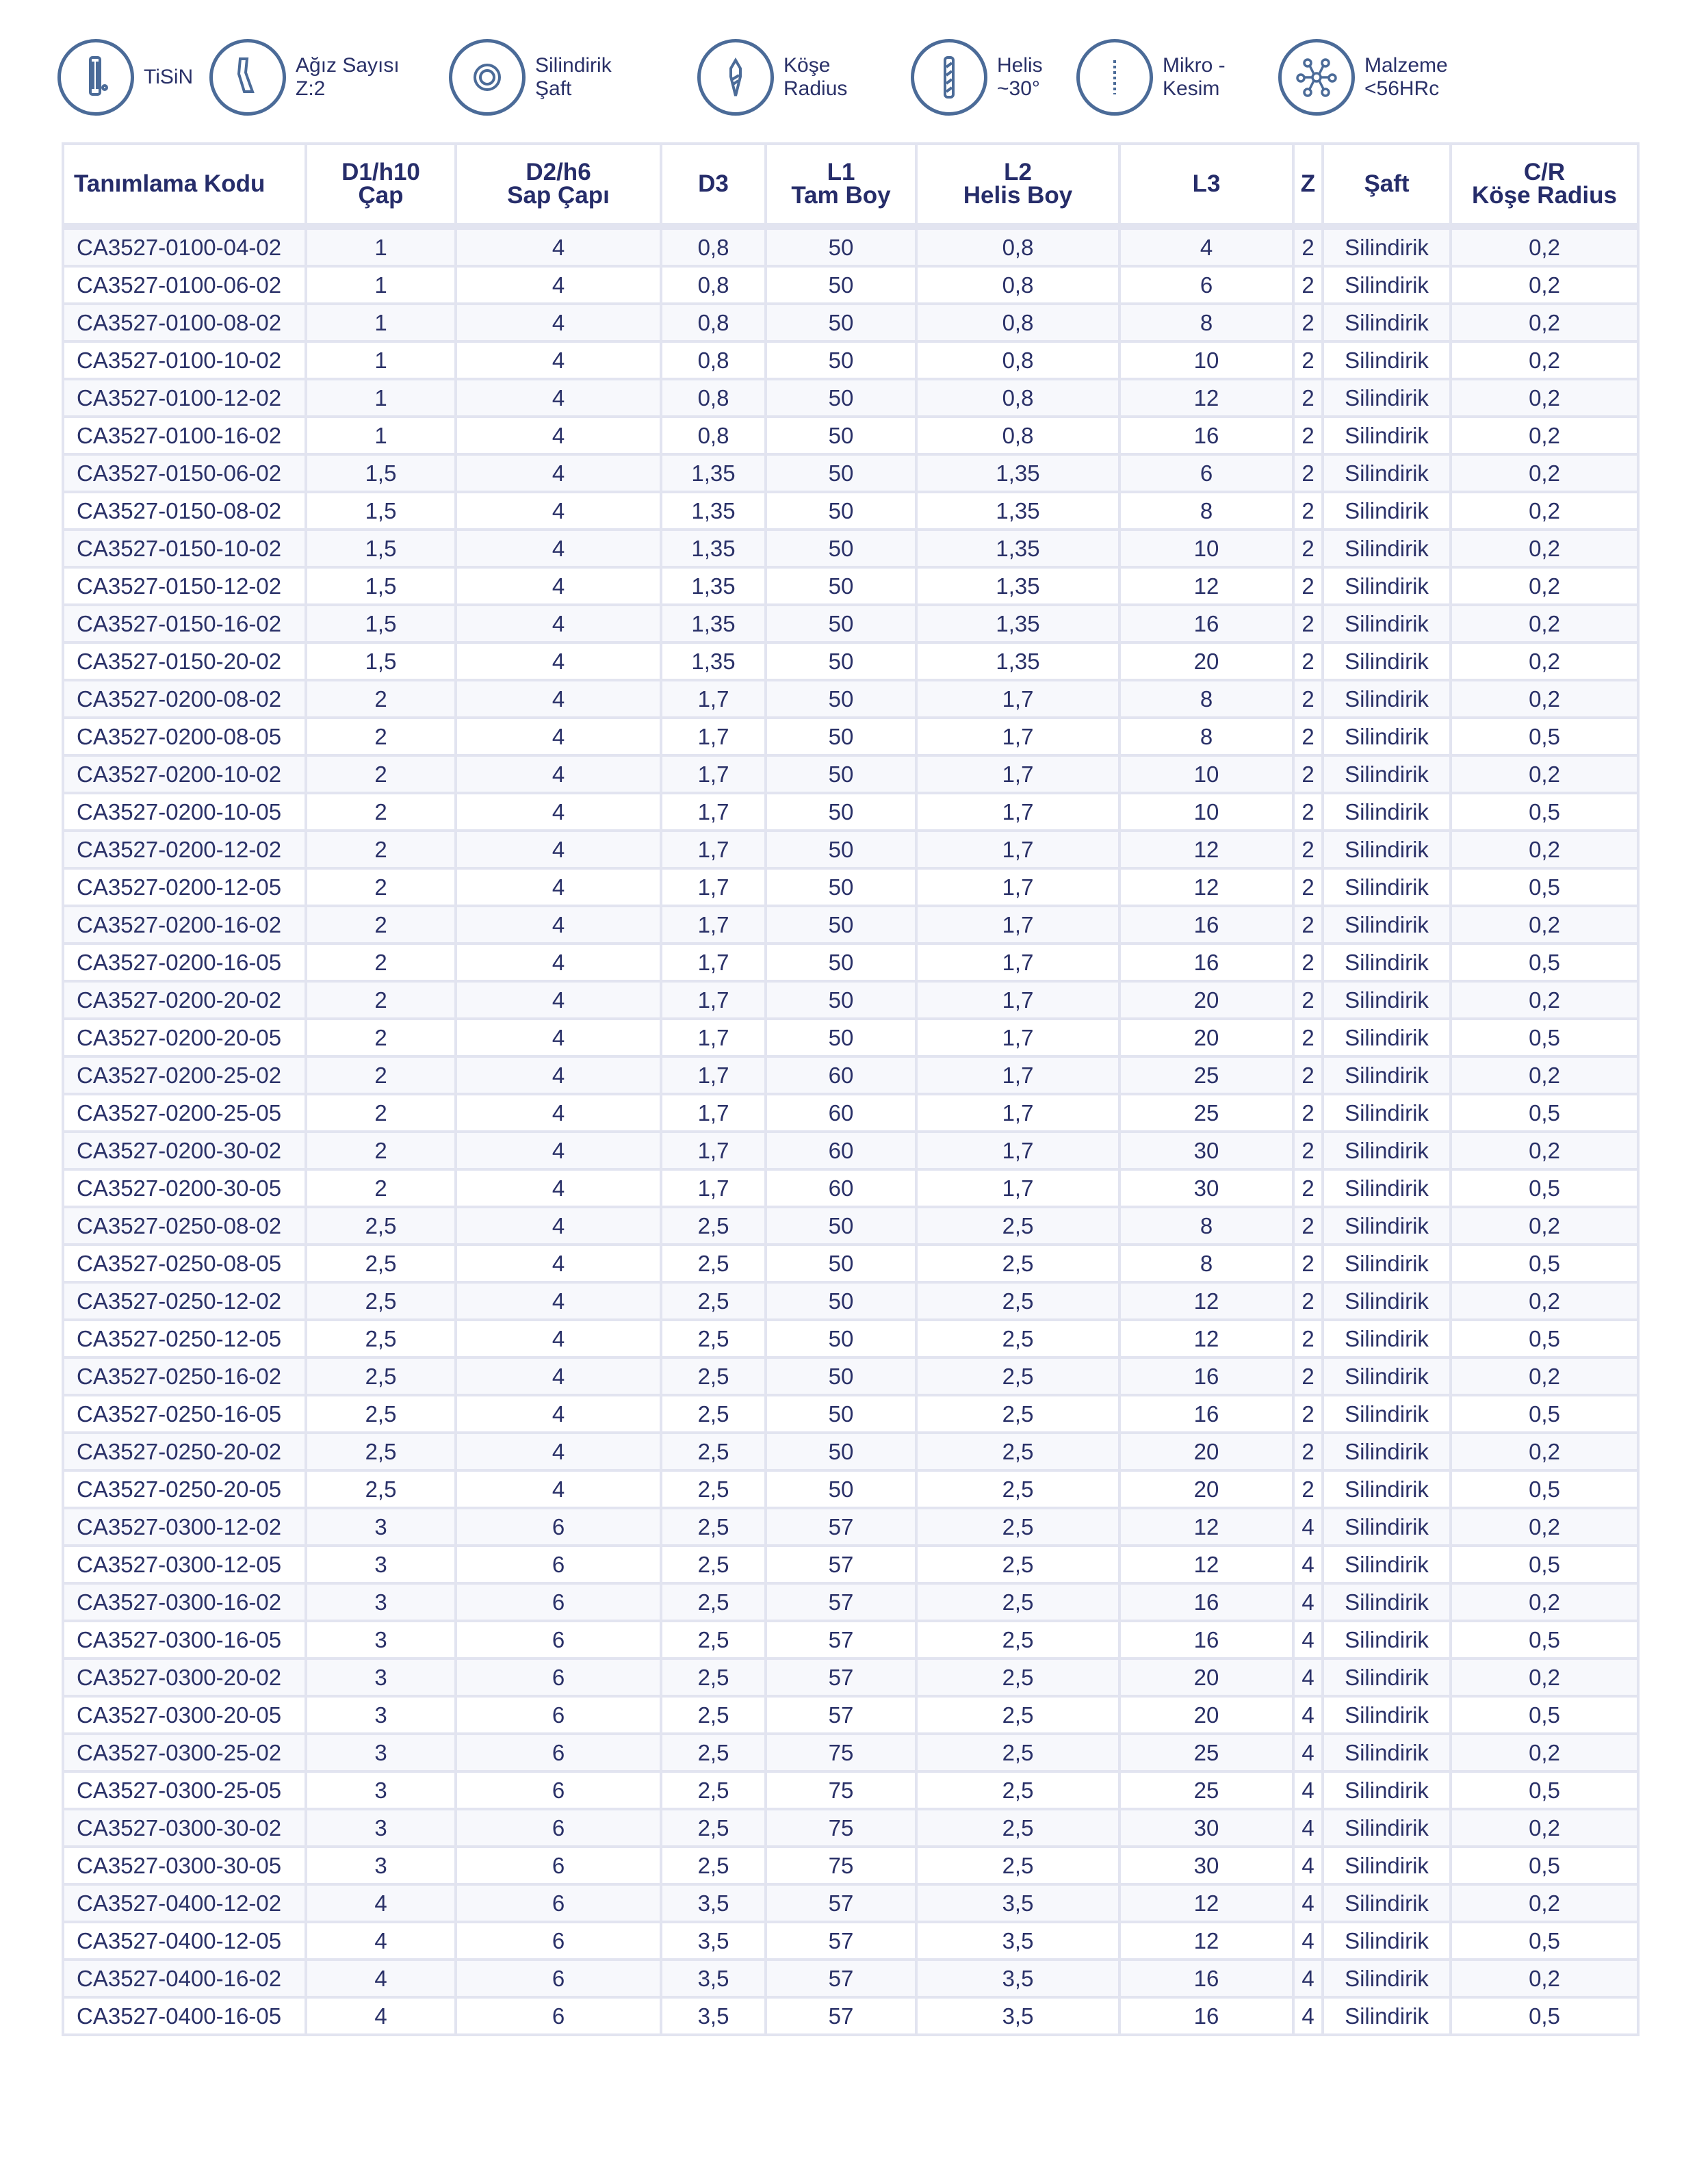  Describe the element at coordinates (841, 185) in the screenshot. I see `column-header-l1-total-length: L1 Tam Boy` at that location.